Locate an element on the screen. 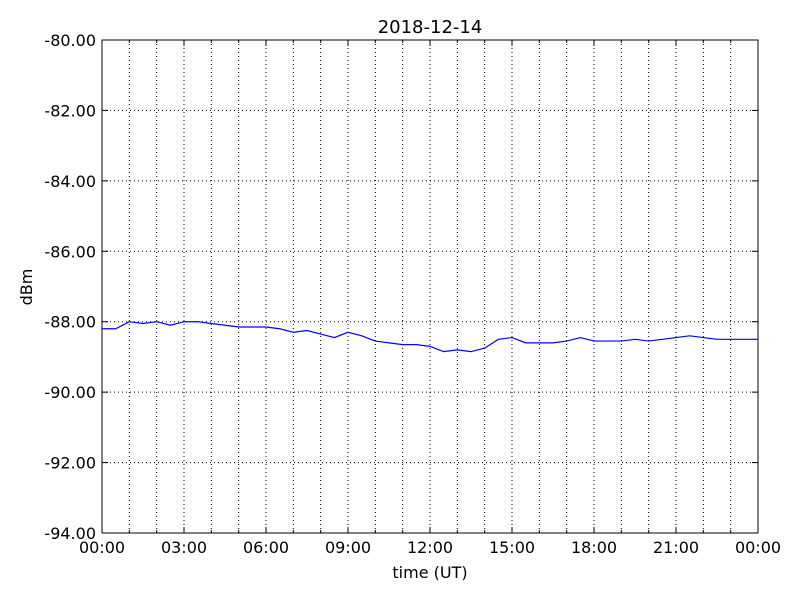 Image resolution: width=800 pixels, height=600 pixels. y-axis-label: dBm is located at coordinates (26, 287).